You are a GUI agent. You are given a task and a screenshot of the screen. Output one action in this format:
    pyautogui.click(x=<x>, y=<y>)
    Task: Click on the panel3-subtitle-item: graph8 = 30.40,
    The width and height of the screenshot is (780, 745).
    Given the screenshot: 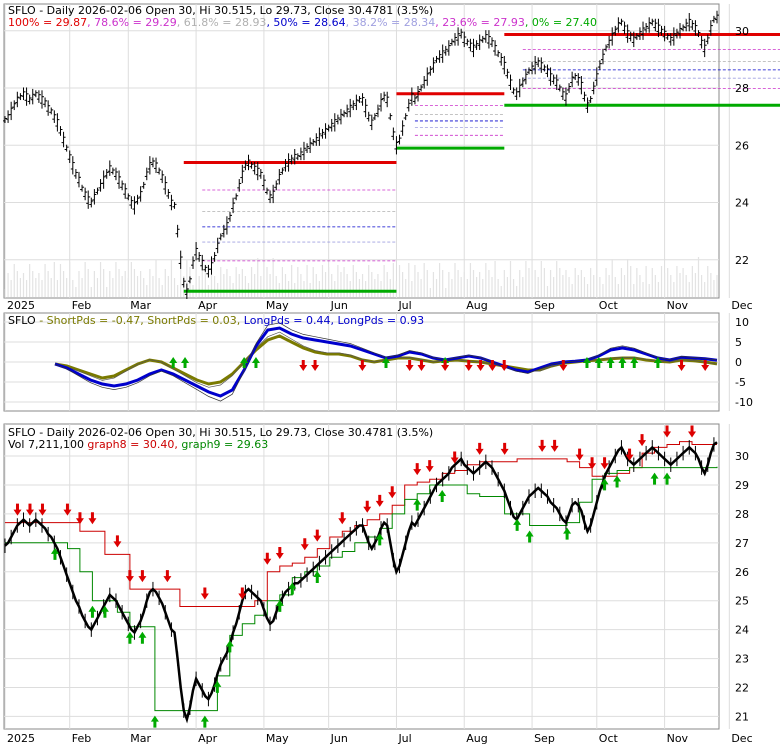 What is the action you would take?
    pyautogui.click(x=131, y=444)
    